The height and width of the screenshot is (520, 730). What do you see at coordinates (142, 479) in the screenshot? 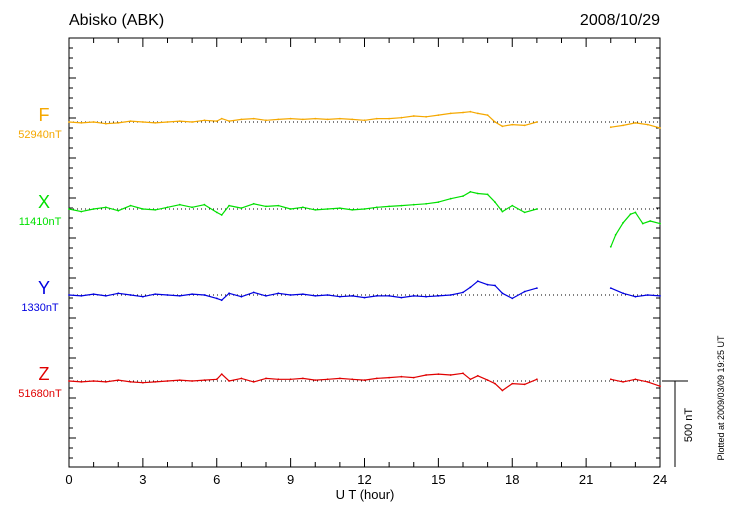
I see `x-tick-label: 3` at bounding box center [142, 479].